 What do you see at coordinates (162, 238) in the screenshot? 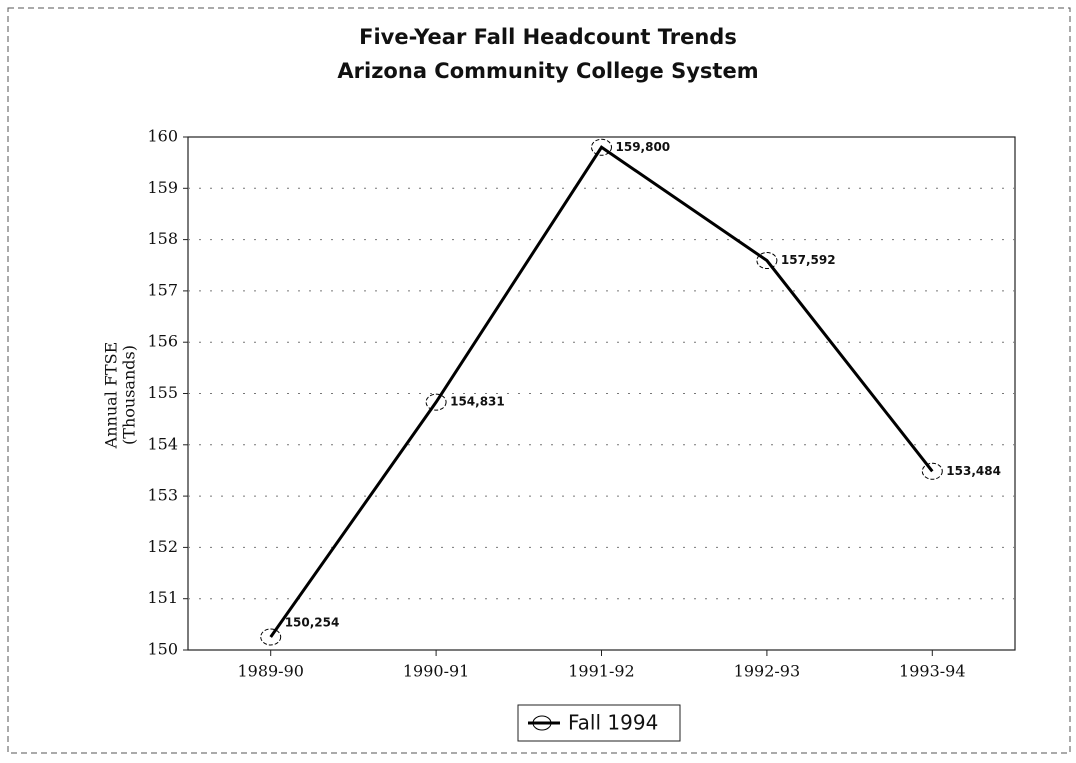
I see `y-tick-label: 158` at bounding box center [162, 238].